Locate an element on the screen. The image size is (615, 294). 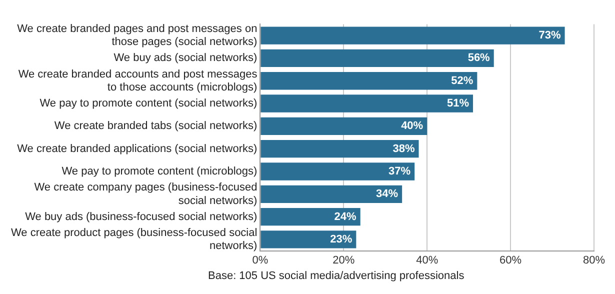
data-label: 37% is located at coordinates (399, 172).